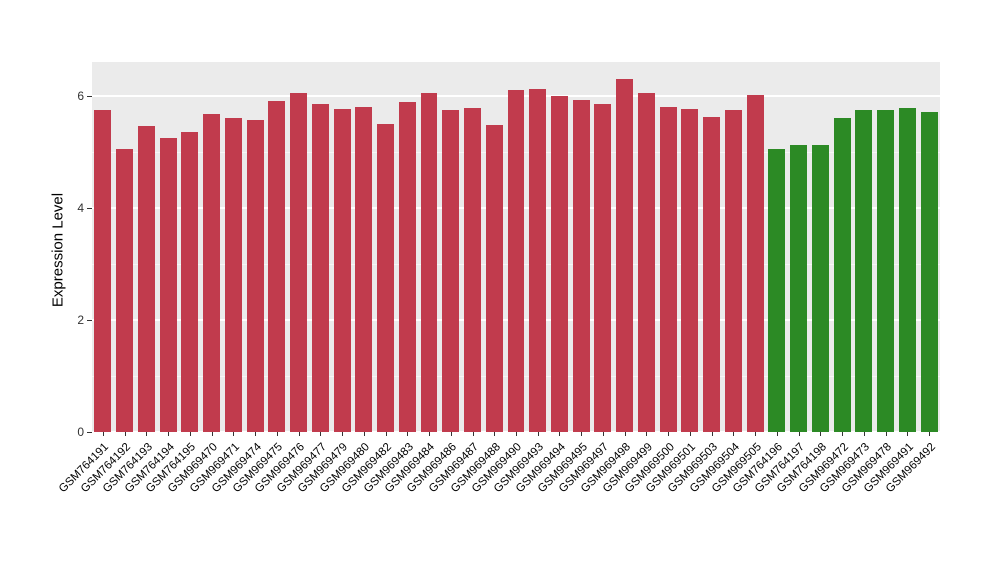 This screenshot has height=580, width=1000. What do you see at coordinates (103, 270) in the screenshot?
I see `bar-GSM764191` at bounding box center [103, 270].